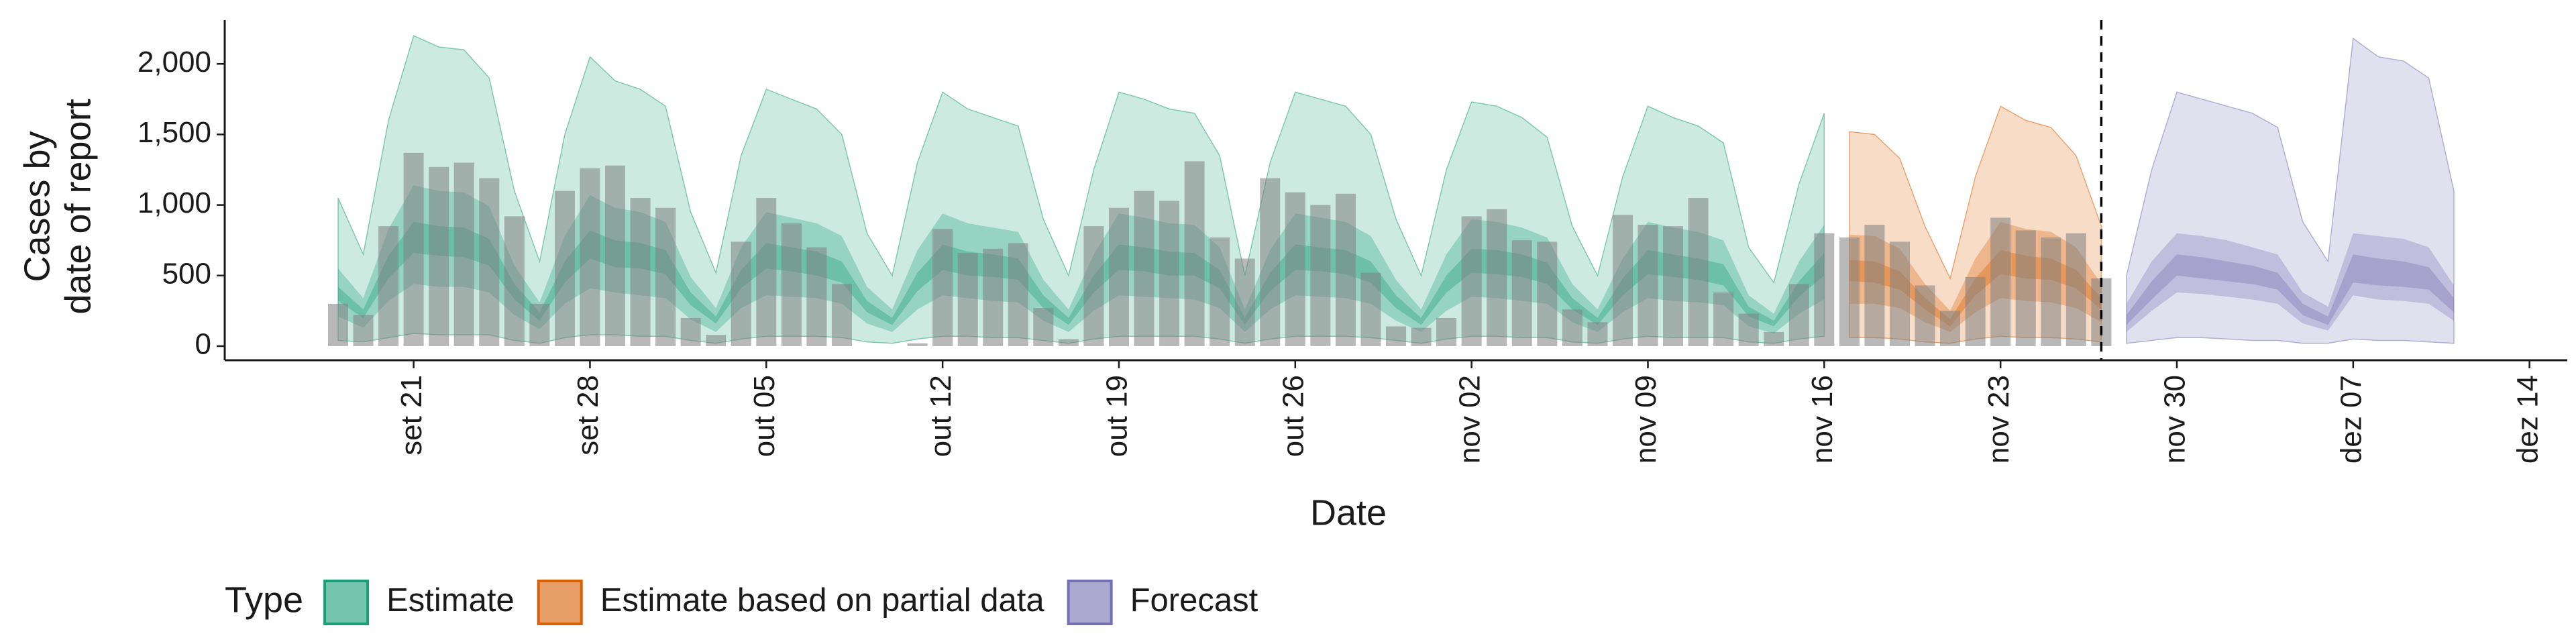 This screenshot has height=644, width=2576. What do you see at coordinates (1194, 600) in the screenshot?
I see `legend-label: Forecast` at bounding box center [1194, 600].